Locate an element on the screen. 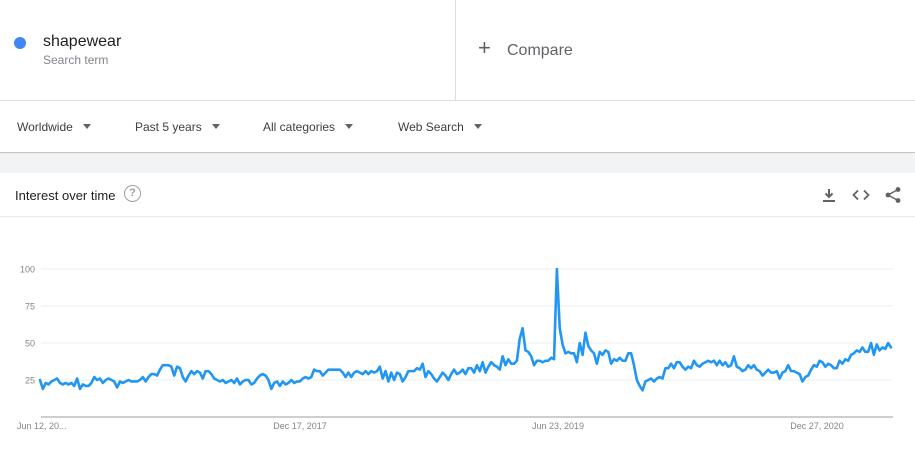 The height and width of the screenshot is (450, 915). x-tick-label: Dec 17, 2017 is located at coordinates (300, 426).